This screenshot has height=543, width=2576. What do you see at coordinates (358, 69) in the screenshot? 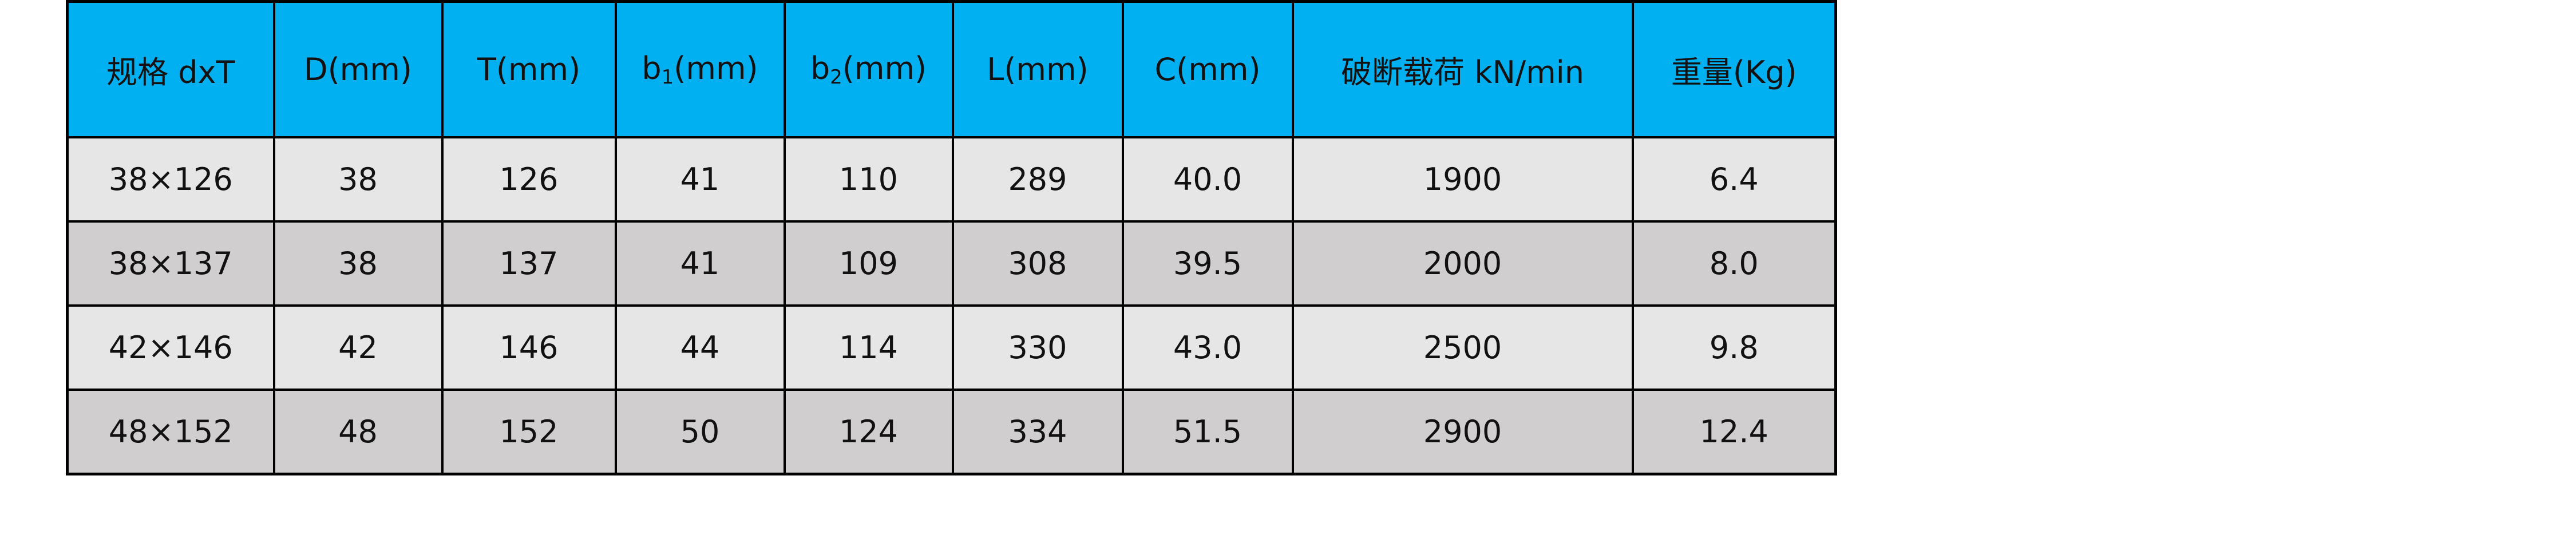
I see `header-d: D(mm)` at bounding box center [358, 69].